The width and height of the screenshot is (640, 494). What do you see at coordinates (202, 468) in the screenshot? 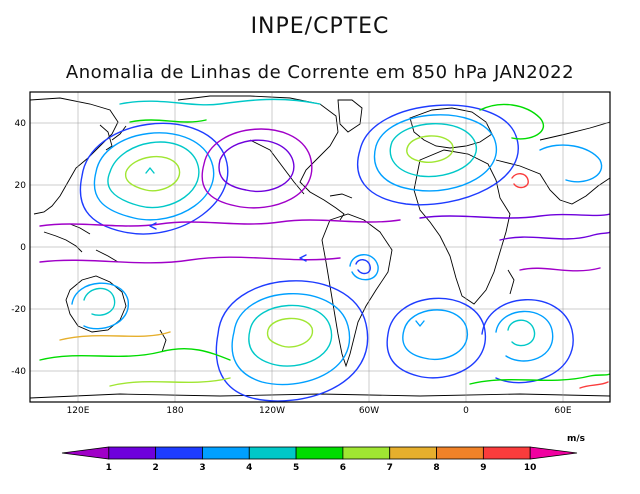
I see `colorbar-label: 3` at bounding box center [202, 468].